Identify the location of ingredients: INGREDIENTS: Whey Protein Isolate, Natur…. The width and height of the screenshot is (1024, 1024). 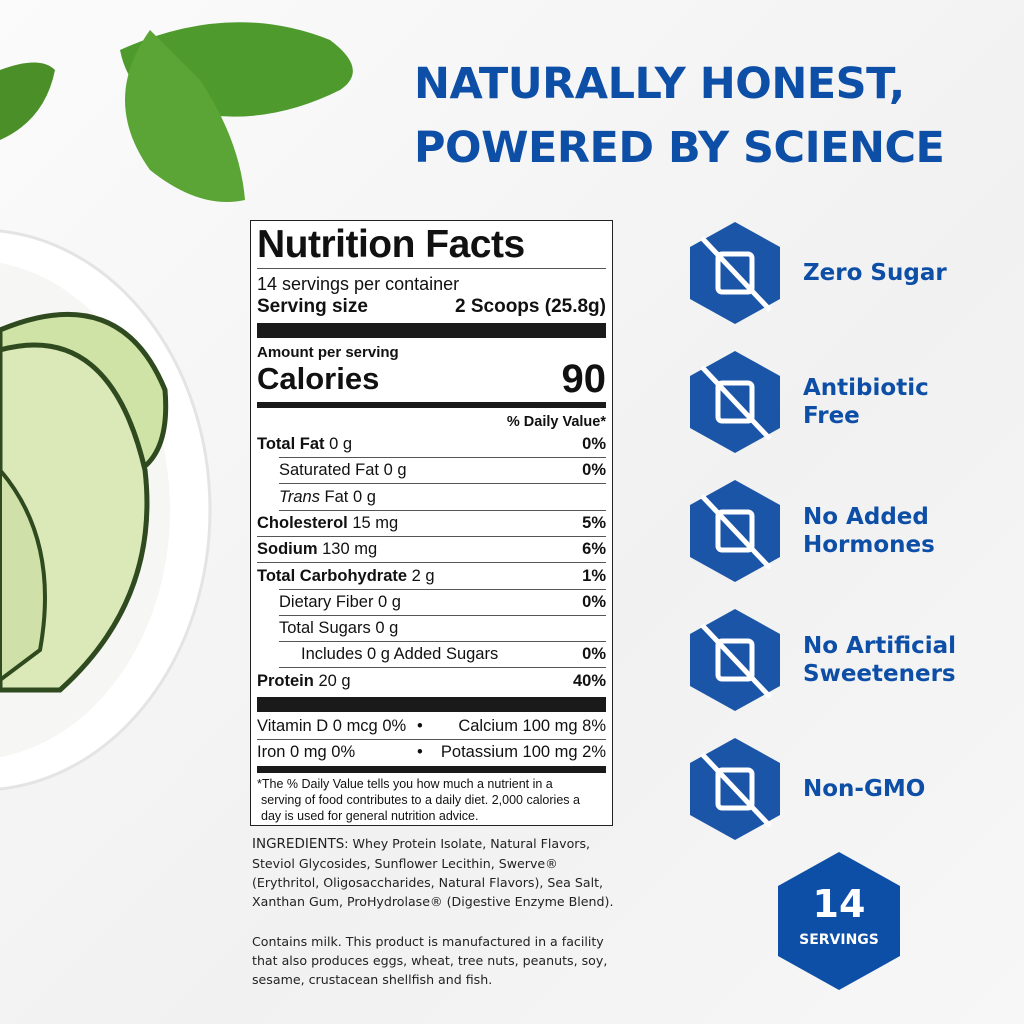
(437, 872).